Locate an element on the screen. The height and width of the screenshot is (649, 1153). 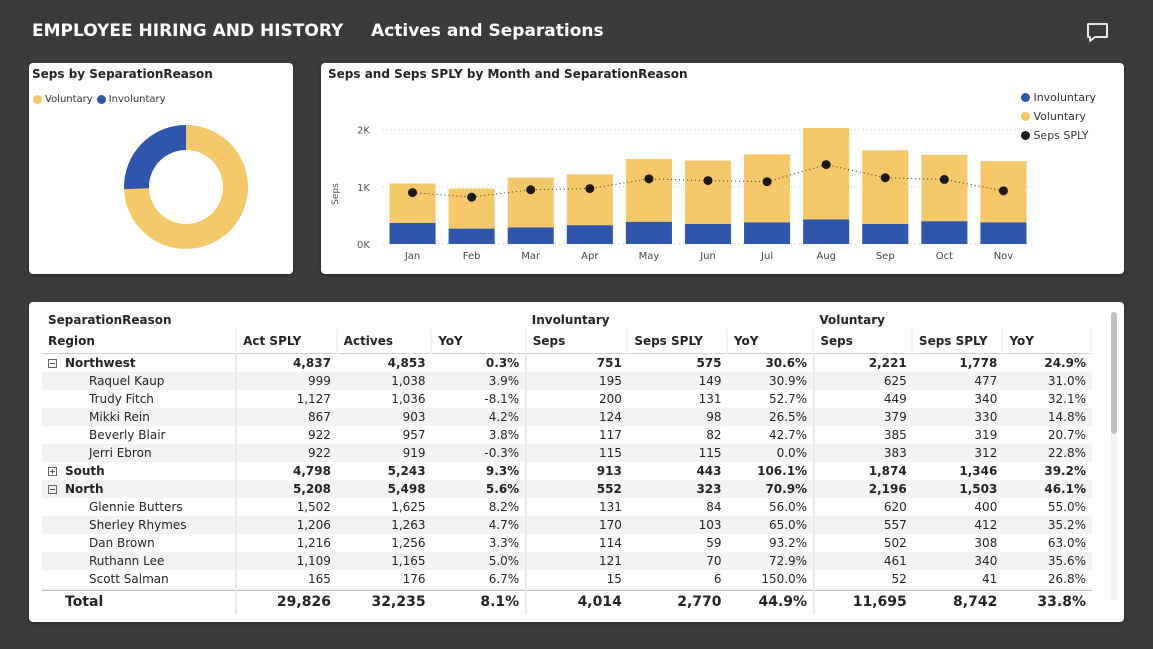
cell-value: 30.9% is located at coordinates (771, 380).